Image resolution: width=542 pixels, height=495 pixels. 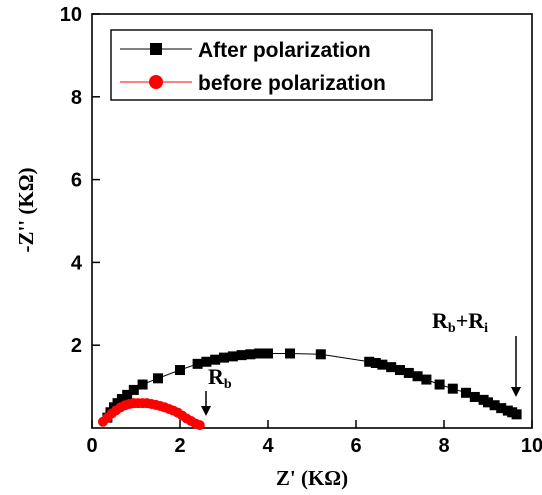 I want to click on annotation-rbri-sub1: b, so click(x=452, y=328).